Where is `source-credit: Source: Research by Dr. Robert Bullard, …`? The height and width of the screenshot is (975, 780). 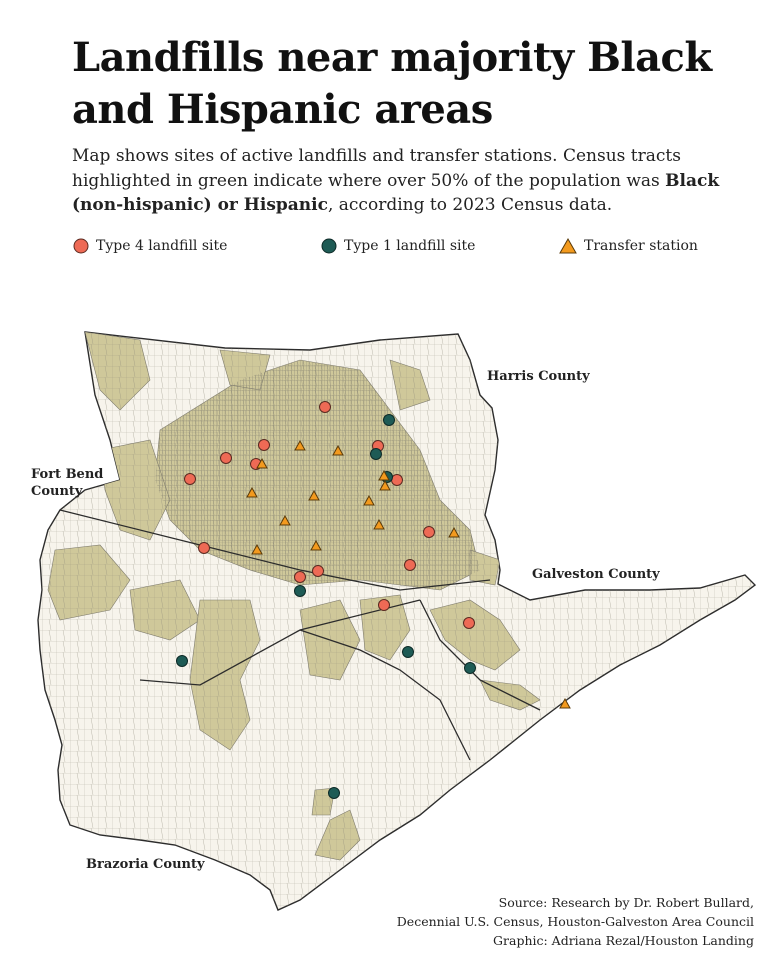 source-credit: Source: Research by Dr. Robert Bullard, … is located at coordinates (575, 921).